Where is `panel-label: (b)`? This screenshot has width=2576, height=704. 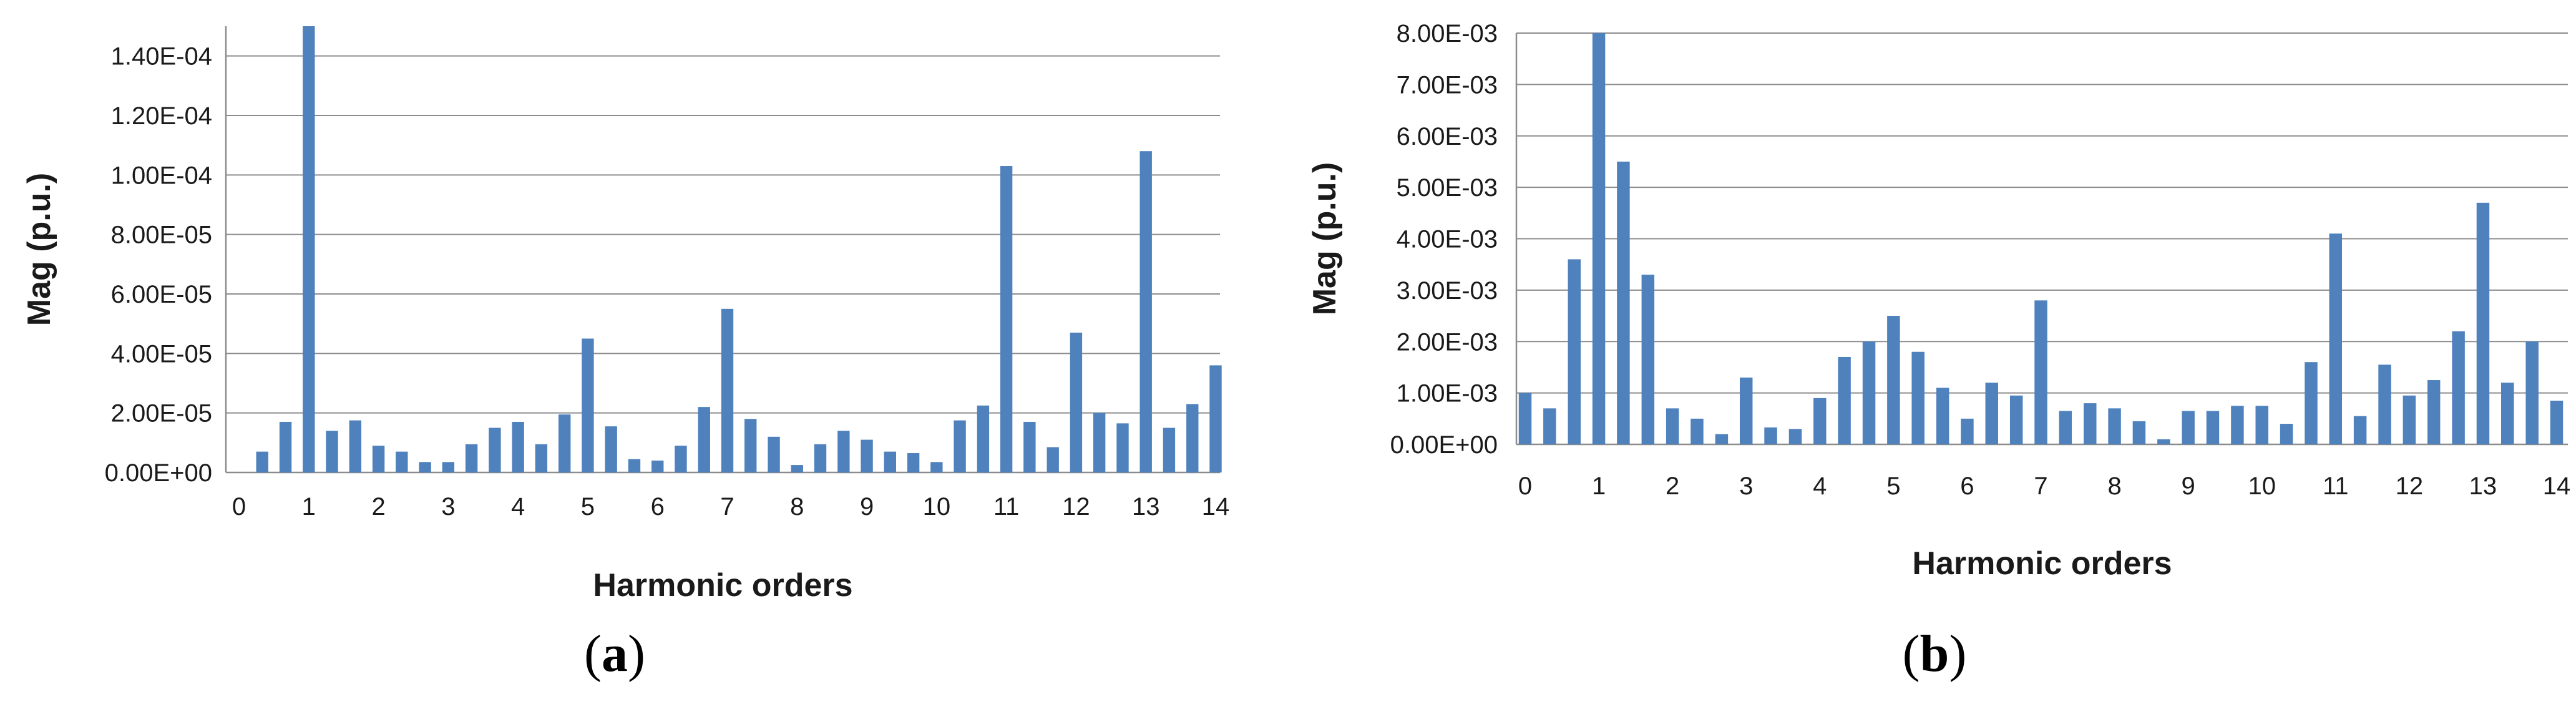
panel-label: (b) is located at coordinates (1935, 654).